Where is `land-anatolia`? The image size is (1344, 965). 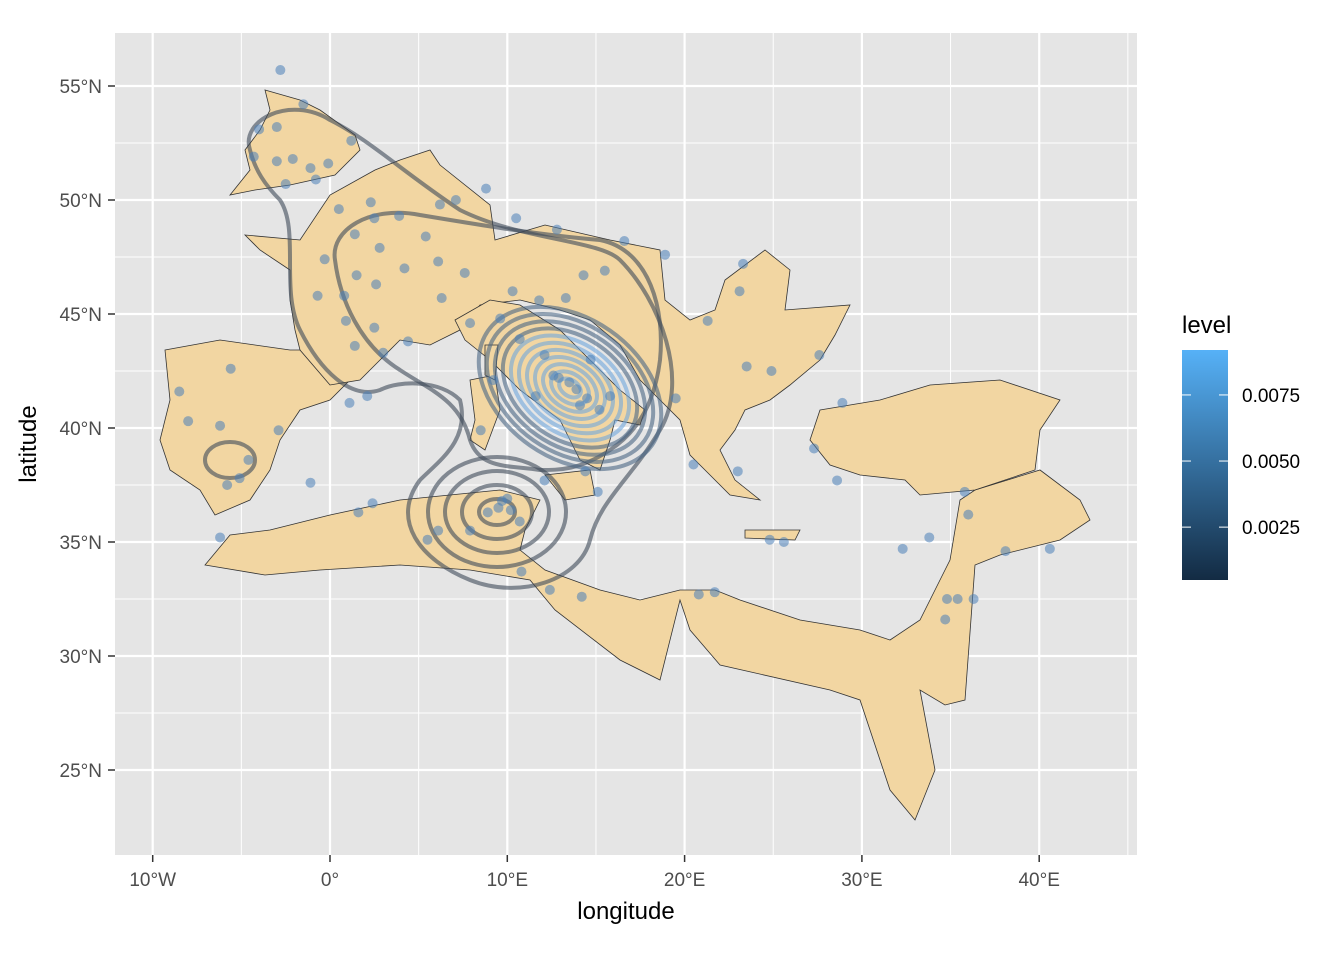
land-anatolia is located at coordinates (935, 437).